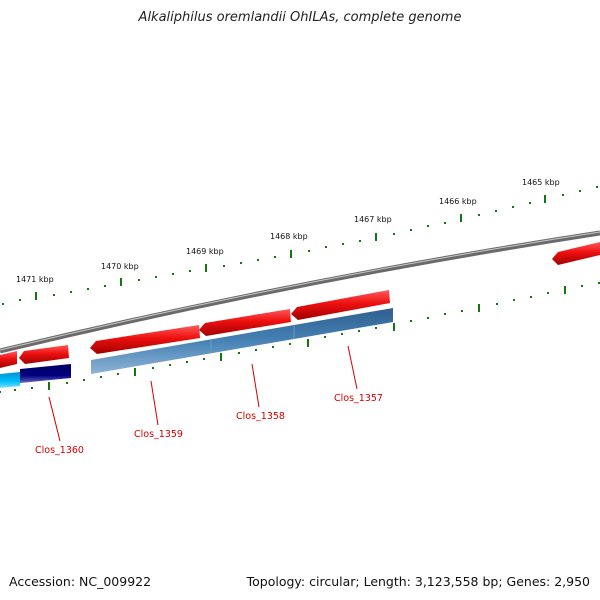 The width and height of the screenshot is (600, 600). Describe the element at coordinates (373, 219) in the screenshot. I see `kbp-label-1467: 1467 kbp` at that location.